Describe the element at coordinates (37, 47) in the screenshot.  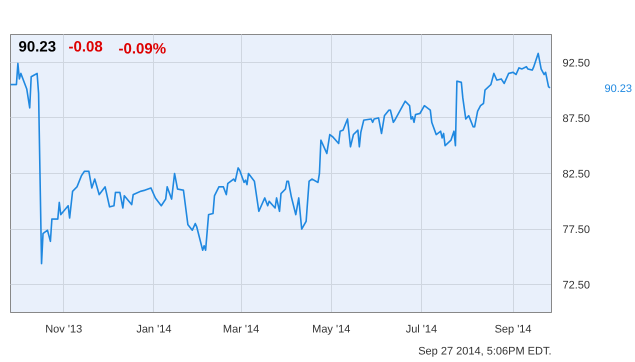
I see `chart-title: 90.23` at that location.